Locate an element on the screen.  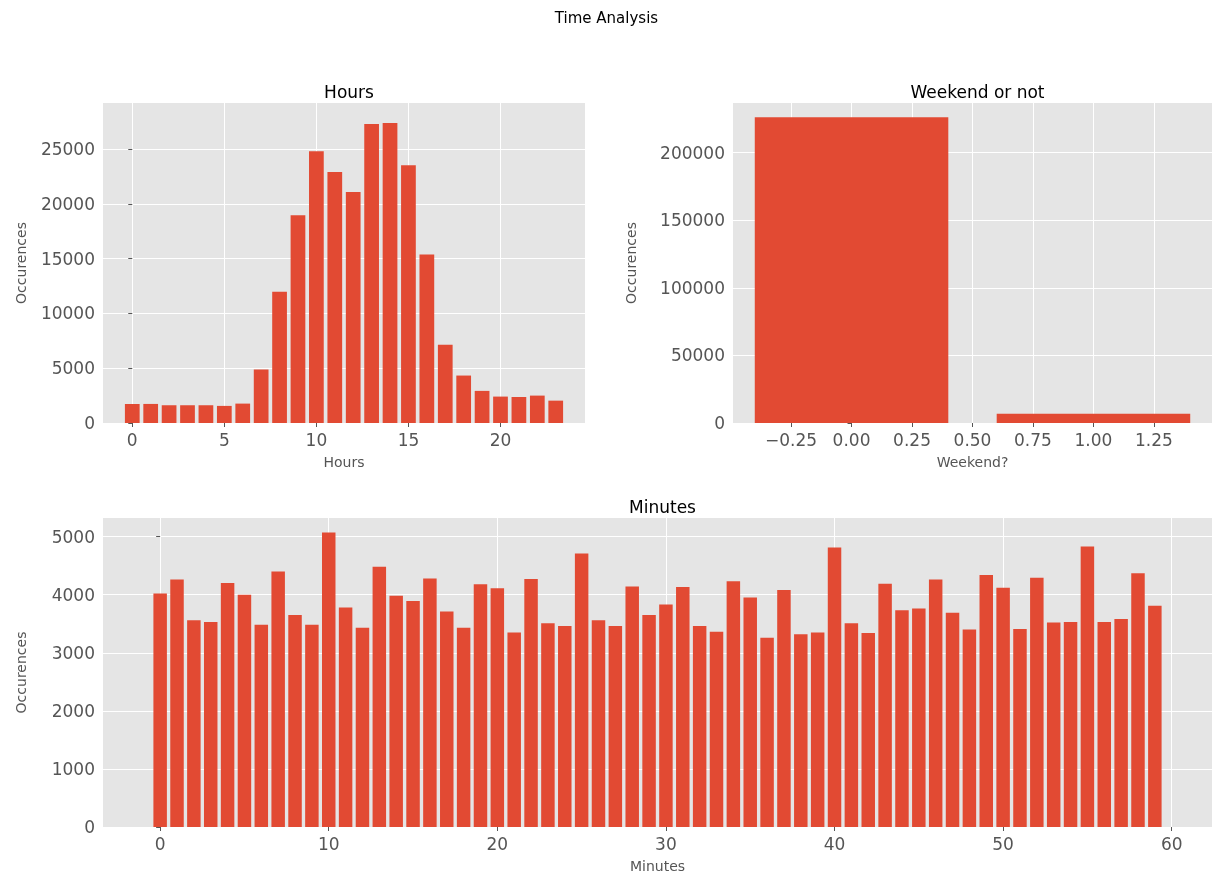
x-tick-label: 30 is located at coordinates (666, 843).